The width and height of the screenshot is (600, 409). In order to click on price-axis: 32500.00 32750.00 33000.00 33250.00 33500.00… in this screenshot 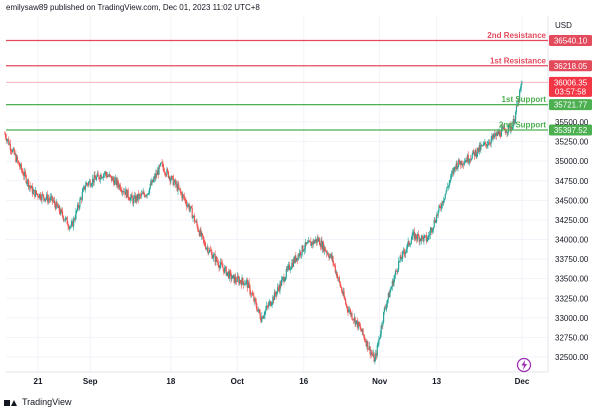, I will do `click(572, 240)`.